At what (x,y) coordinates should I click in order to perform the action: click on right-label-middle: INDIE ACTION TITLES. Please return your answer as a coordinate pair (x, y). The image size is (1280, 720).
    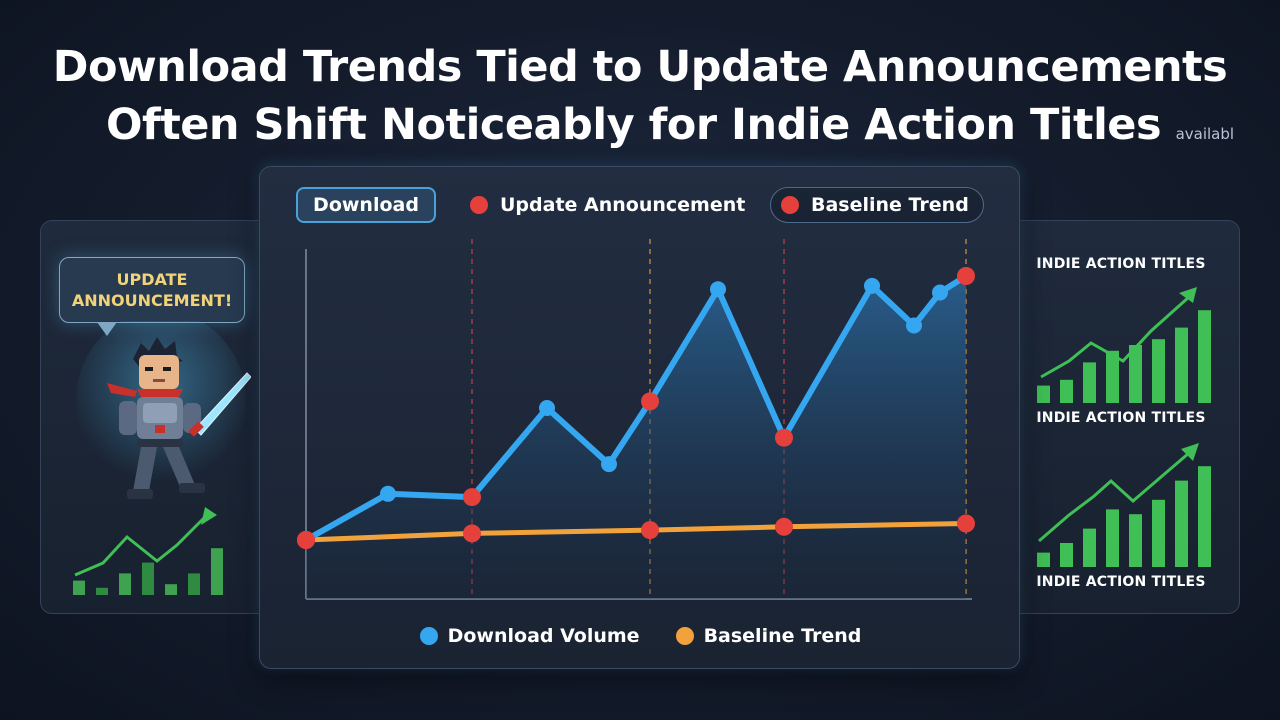
    Looking at the image, I should click on (1121, 418).